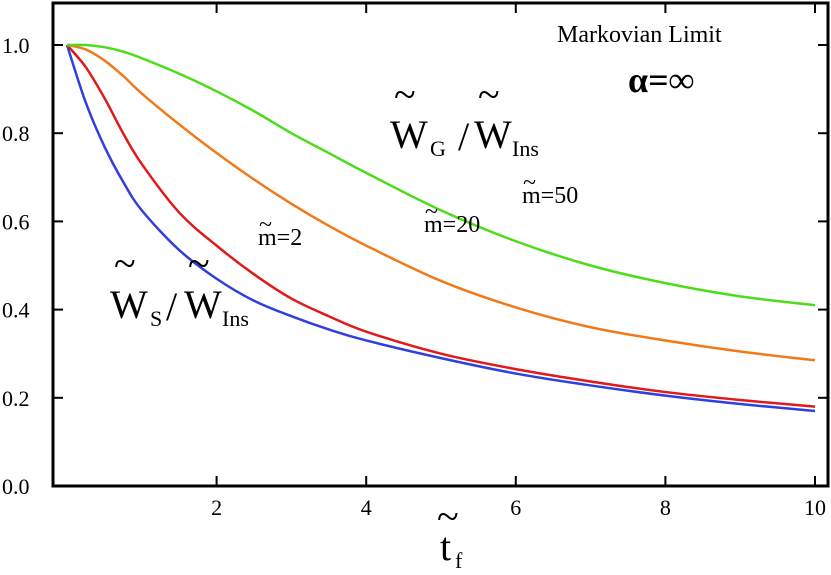 The image size is (831, 575). Describe the element at coordinates (16, 221) in the screenshot. I see `y-tick-label: 0.6` at that location.